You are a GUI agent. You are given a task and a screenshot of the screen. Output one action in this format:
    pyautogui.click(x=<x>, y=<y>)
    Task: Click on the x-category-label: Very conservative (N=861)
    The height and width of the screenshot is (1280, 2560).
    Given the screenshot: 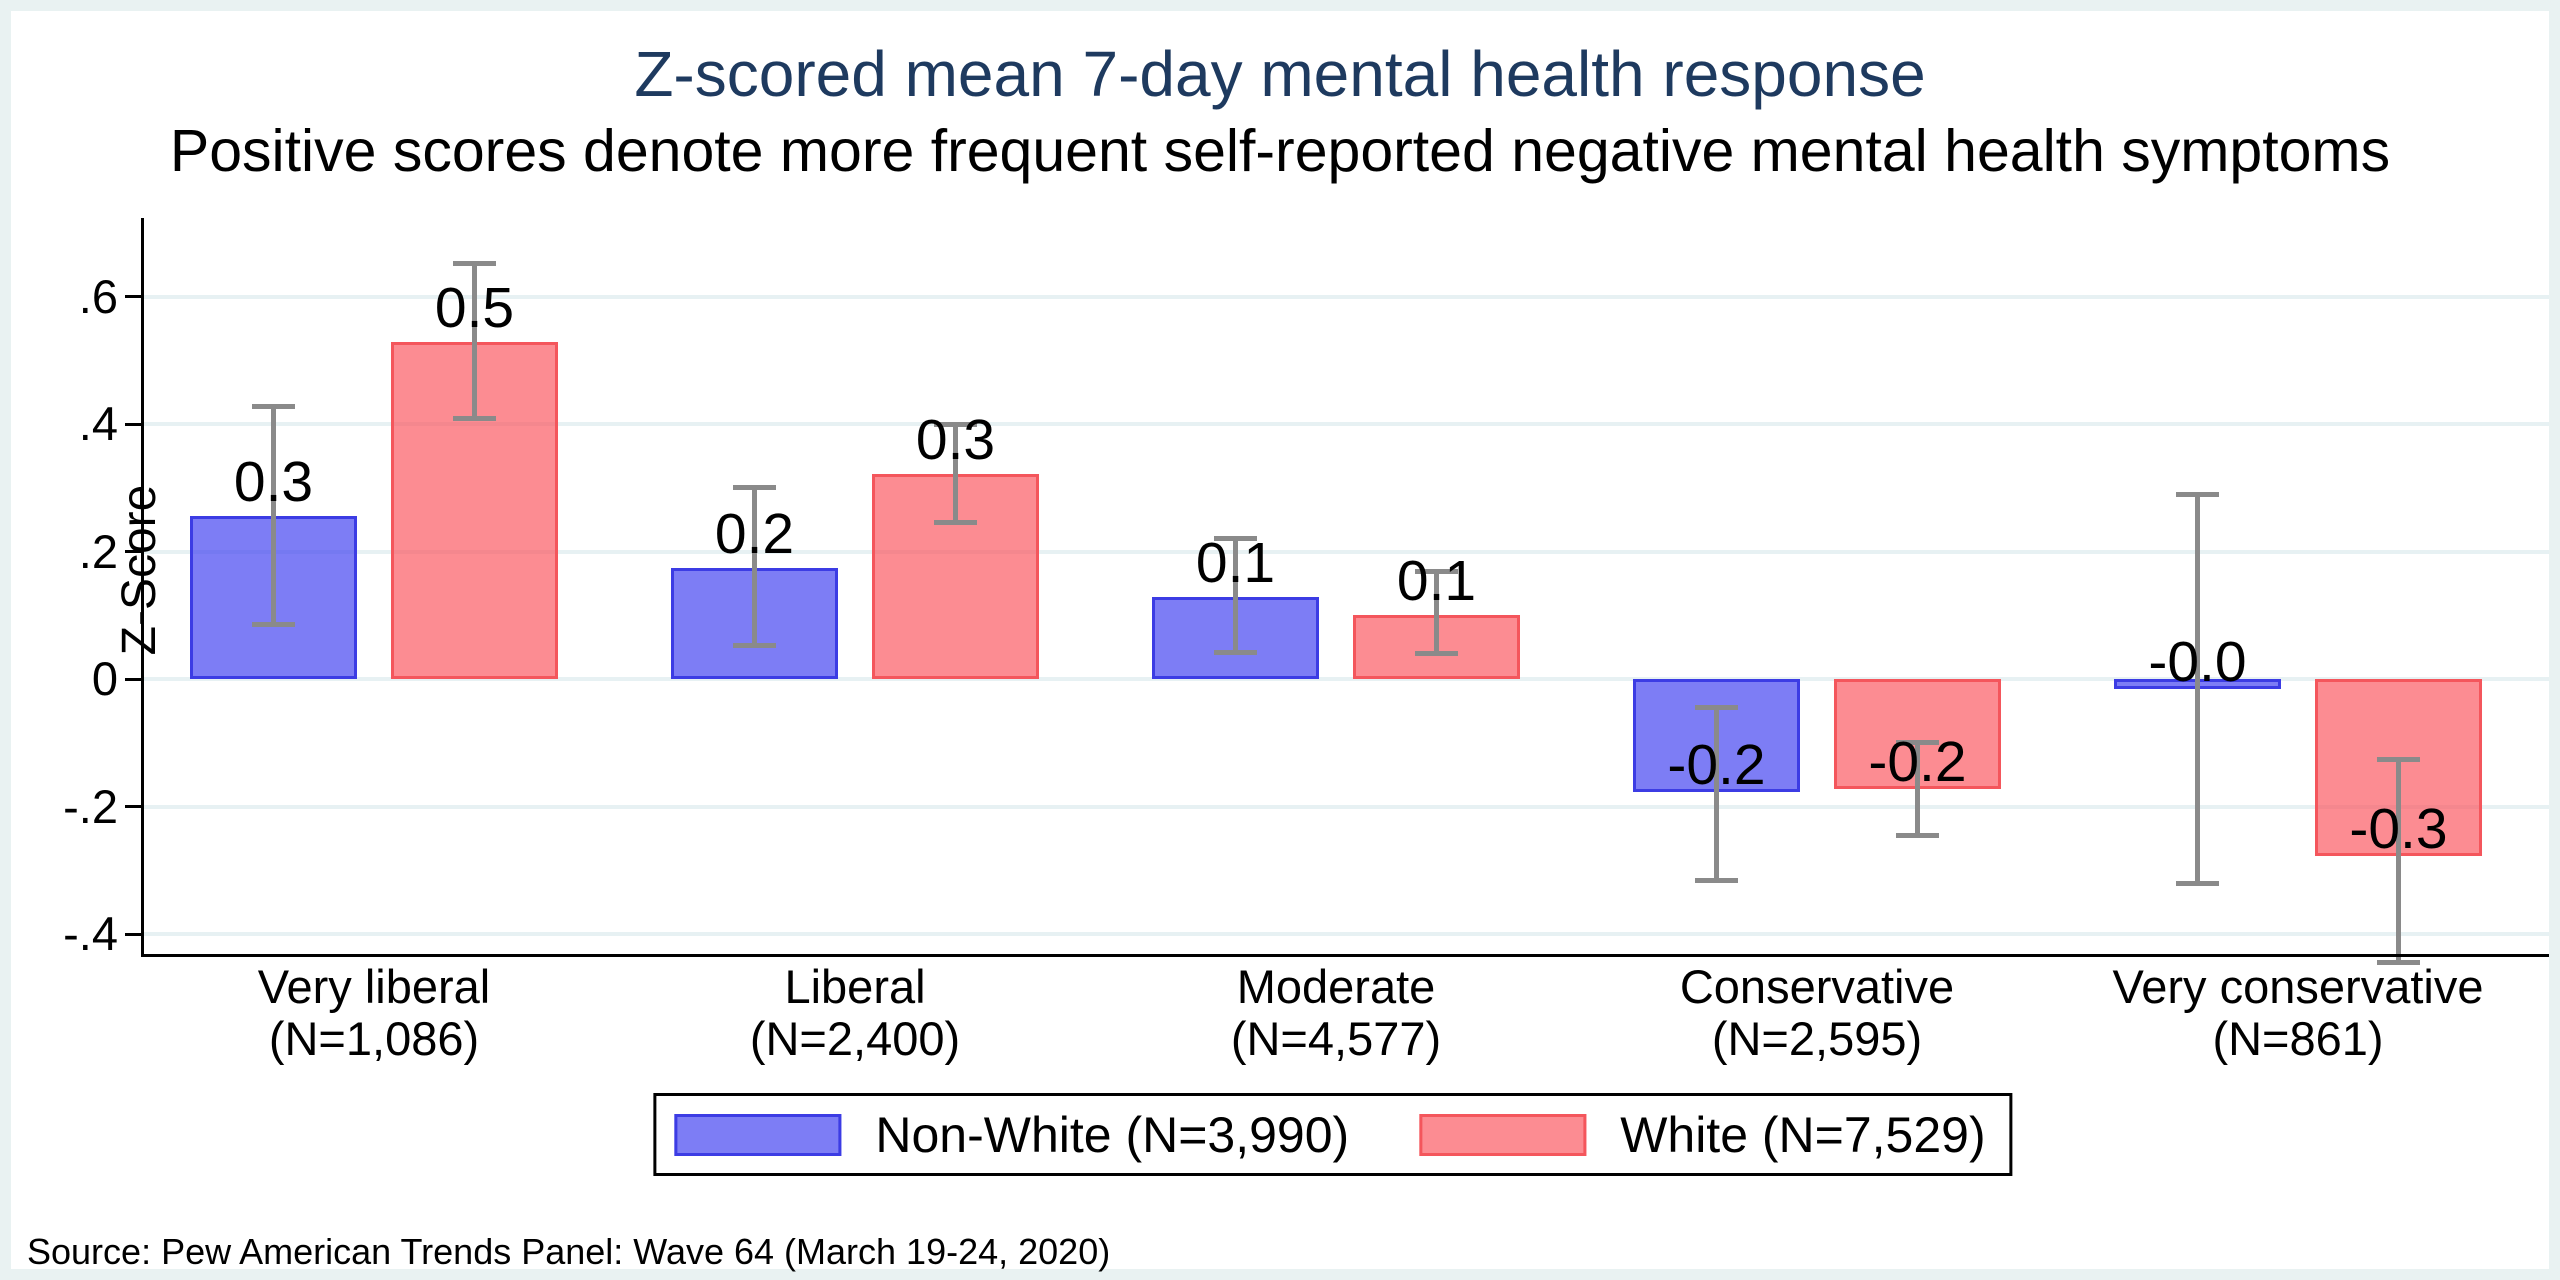 What is the action you would take?
    pyautogui.click(x=2298, y=1013)
    